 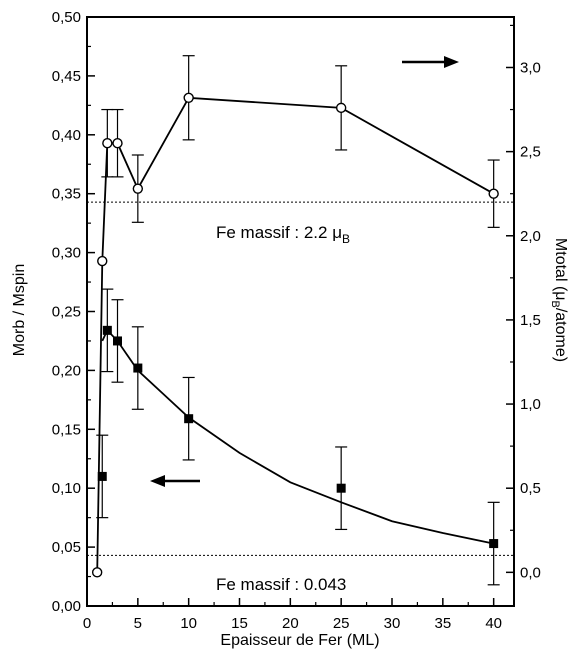 What do you see at coordinates (188, 623) in the screenshot?
I see `x-tick-label: 10` at bounding box center [188, 623].